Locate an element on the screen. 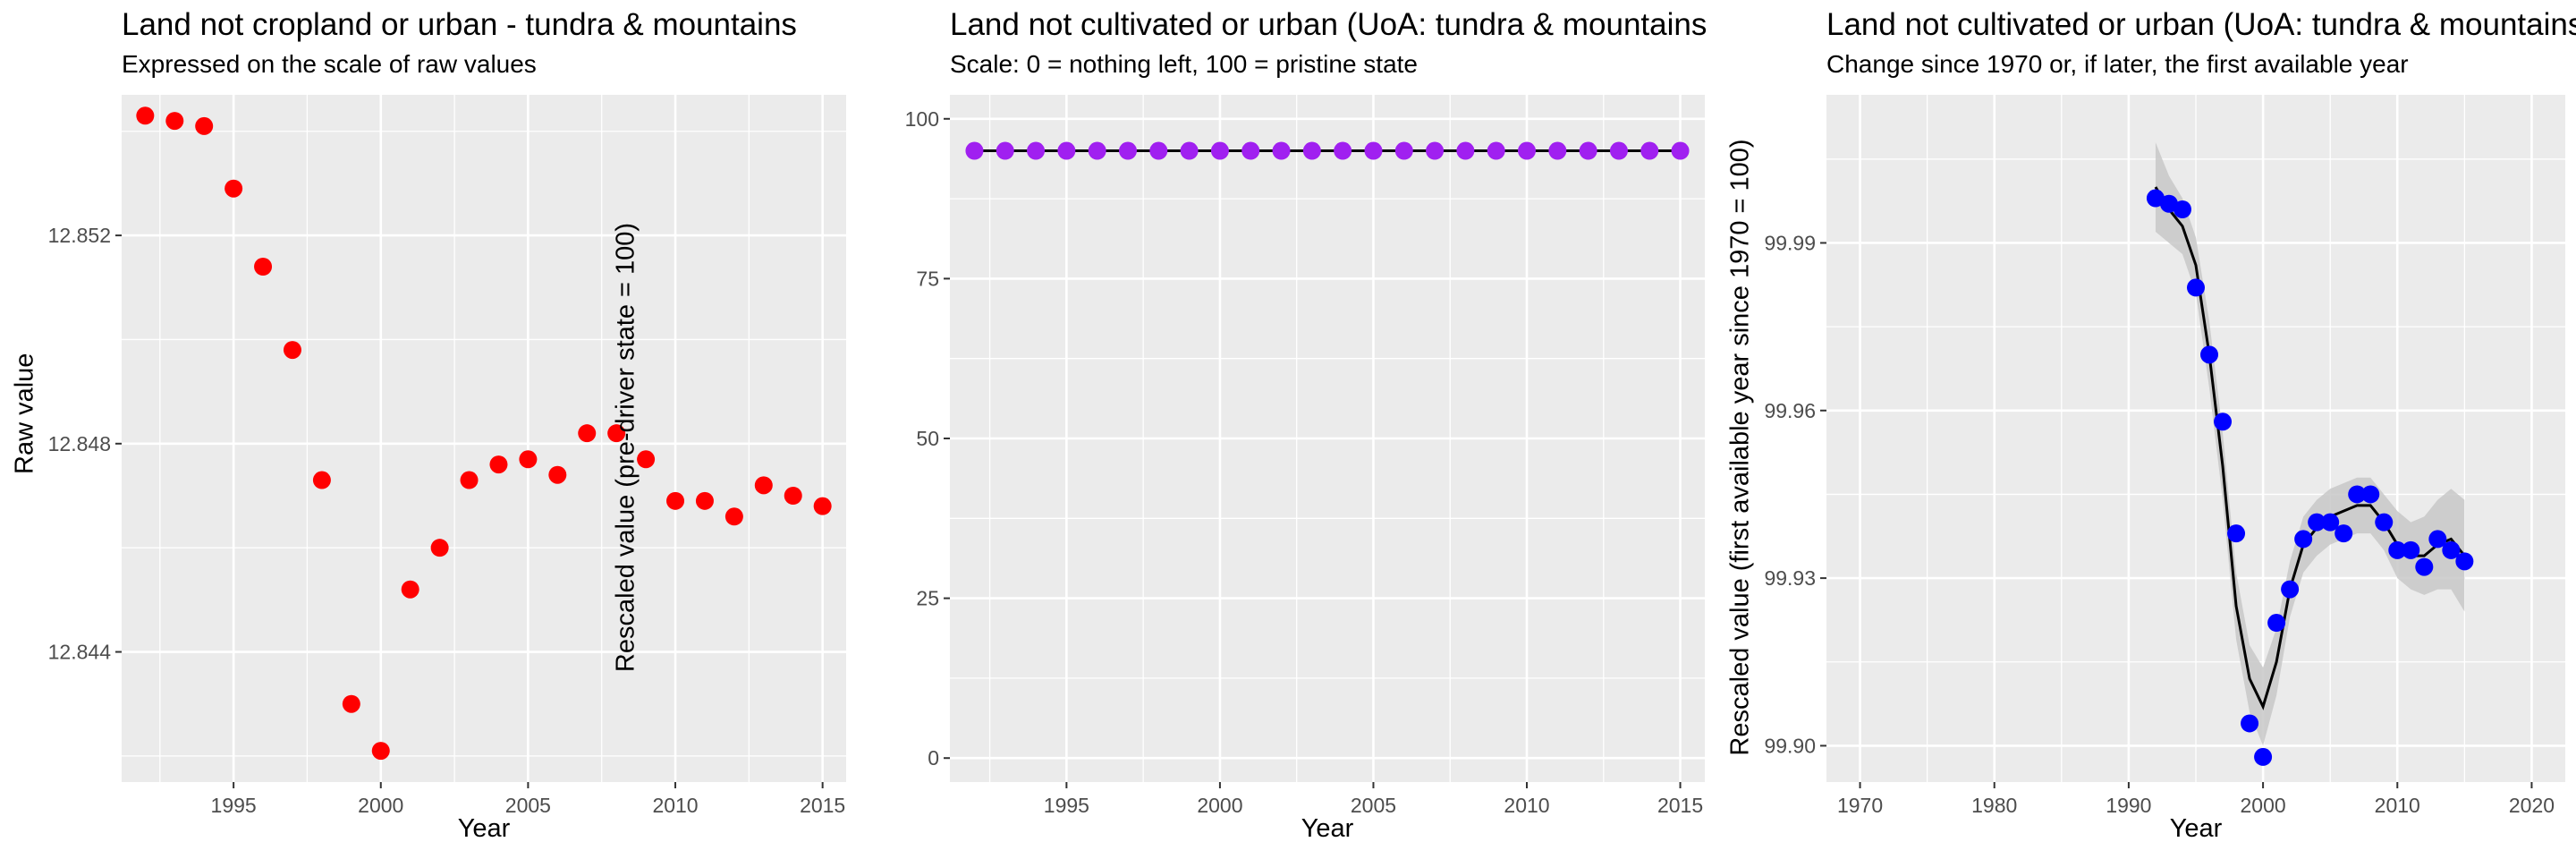  panel-3-x-tick-label: 2020 is located at coordinates (2532, 805).